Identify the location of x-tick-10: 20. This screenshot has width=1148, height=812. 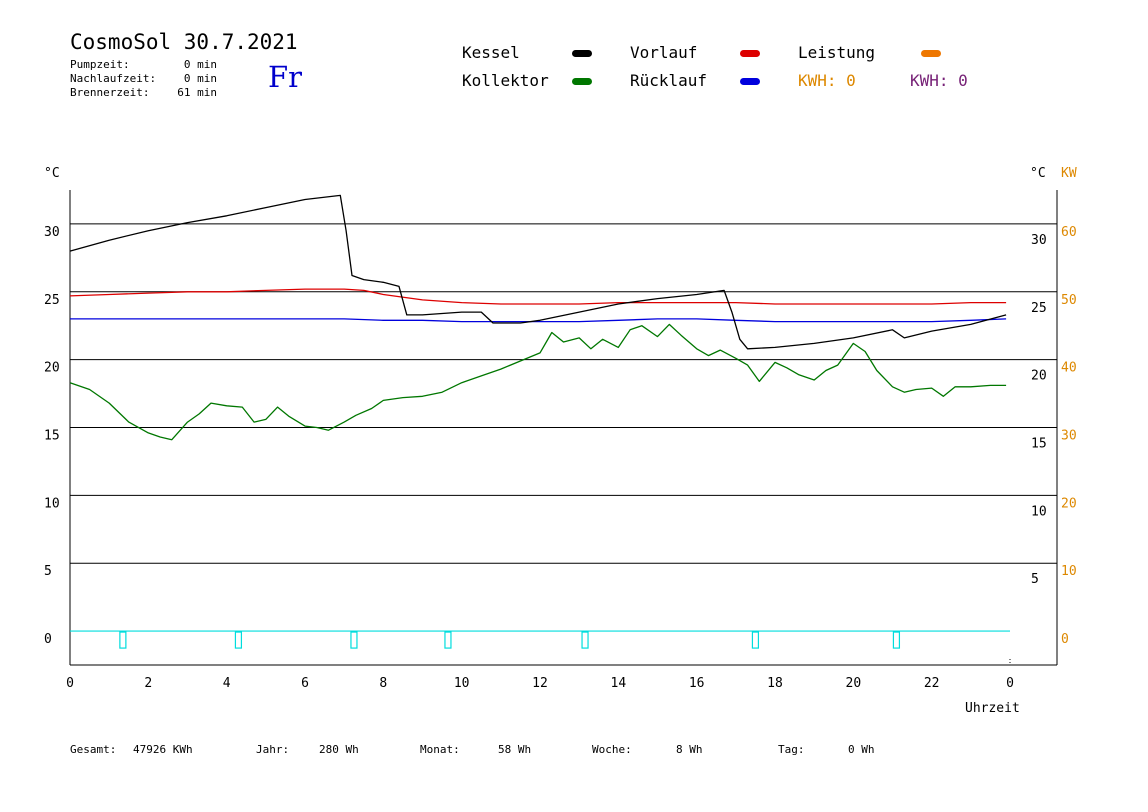
(854, 683).